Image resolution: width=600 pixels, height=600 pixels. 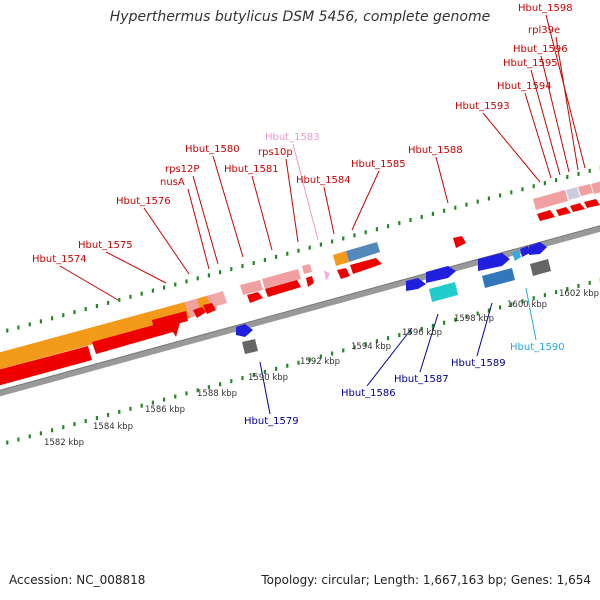 What do you see at coordinates (113, 427) in the screenshot?
I see `scale-label: 1584 kbp` at bounding box center [113, 427].